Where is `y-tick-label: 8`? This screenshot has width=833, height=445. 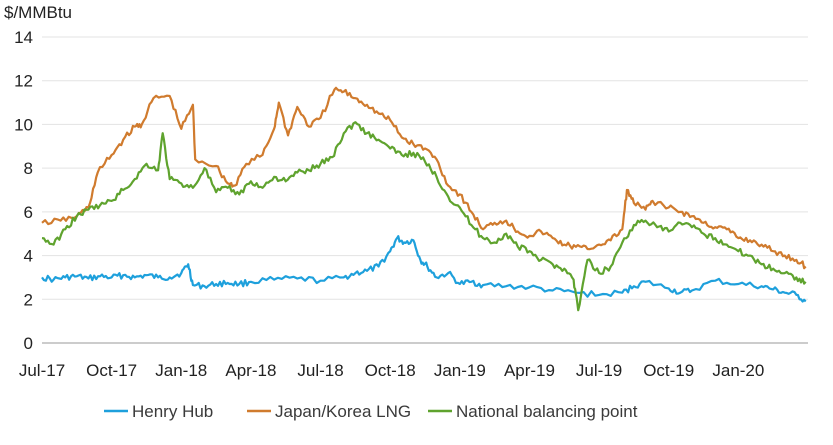 y-tick-label: 8 is located at coordinates (28, 168).